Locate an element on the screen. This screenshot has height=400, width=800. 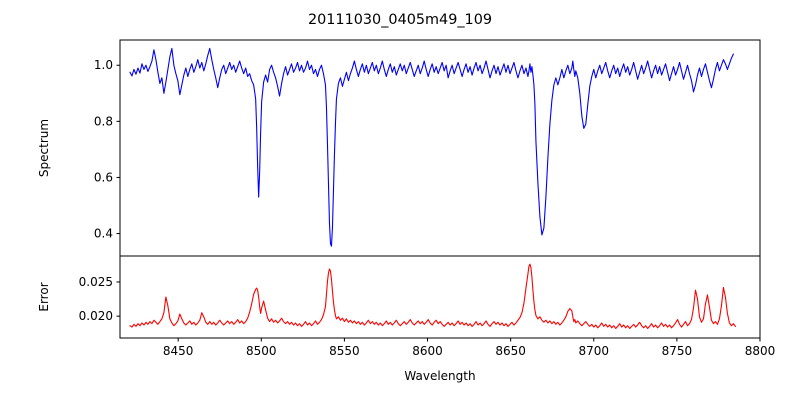
error-line is located at coordinates (432, 296).